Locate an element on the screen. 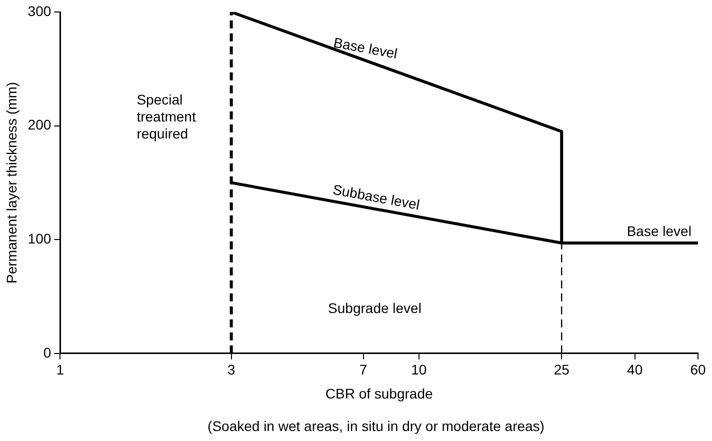  annotation: Special treatment required is located at coordinates (166, 117).